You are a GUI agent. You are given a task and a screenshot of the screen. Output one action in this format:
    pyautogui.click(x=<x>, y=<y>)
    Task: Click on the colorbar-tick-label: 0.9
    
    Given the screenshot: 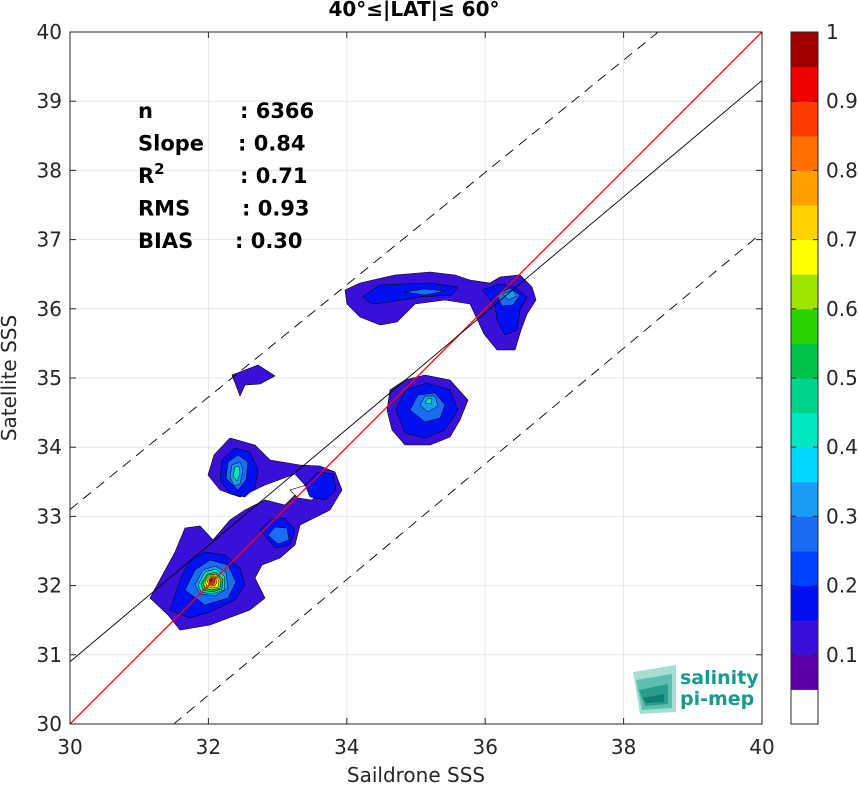 What is the action you would take?
    pyautogui.click(x=842, y=101)
    